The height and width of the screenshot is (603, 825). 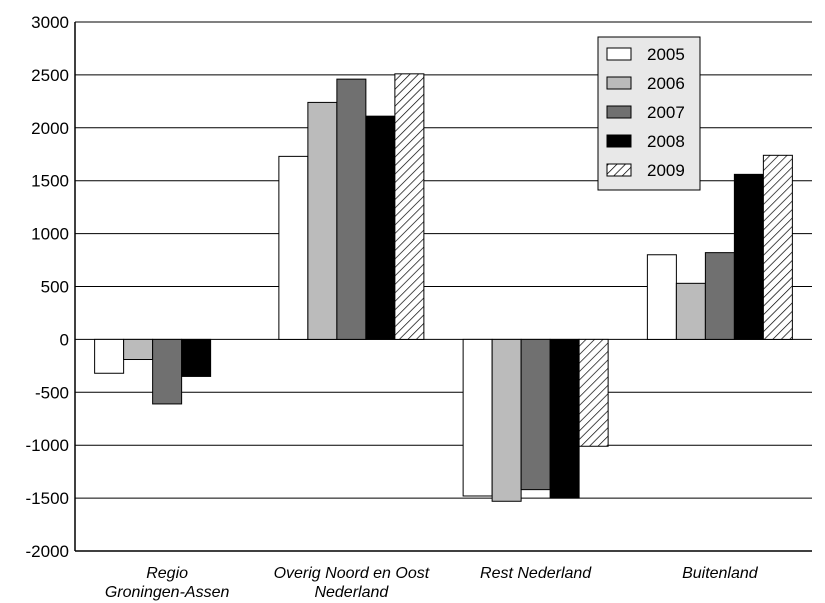 What do you see at coordinates (666, 83) in the screenshot?
I see `legend-label: 2006` at bounding box center [666, 83].